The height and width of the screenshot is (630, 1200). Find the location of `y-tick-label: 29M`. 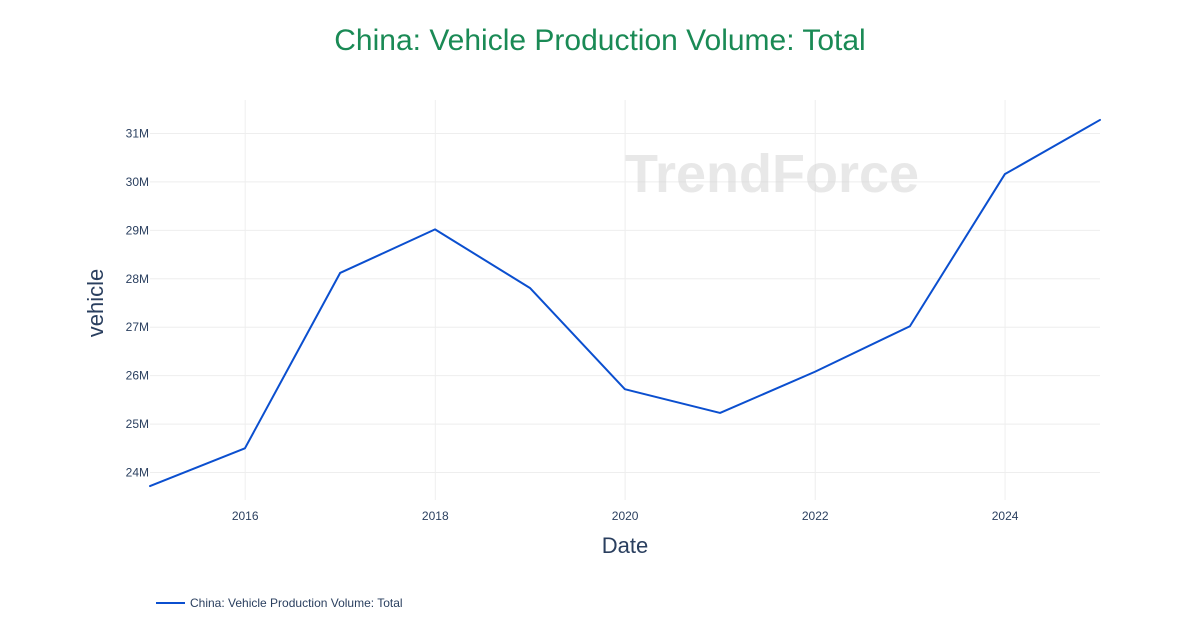

y-tick-label: 29M is located at coordinates (137, 230).